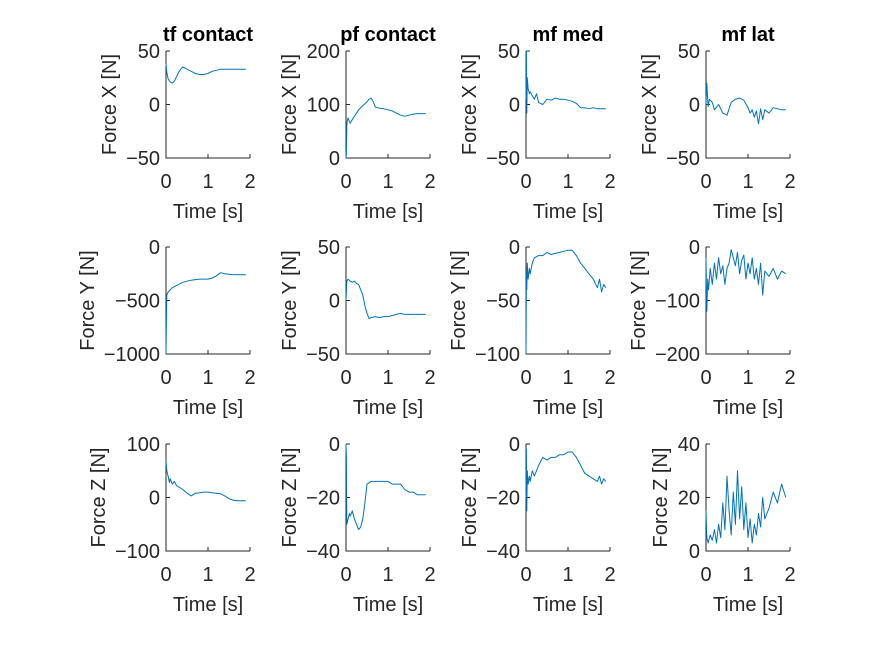  What do you see at coordinates (689, 499) in the screenshot?
I see `y-tick-label: 20` at bounding box center [689, 499].